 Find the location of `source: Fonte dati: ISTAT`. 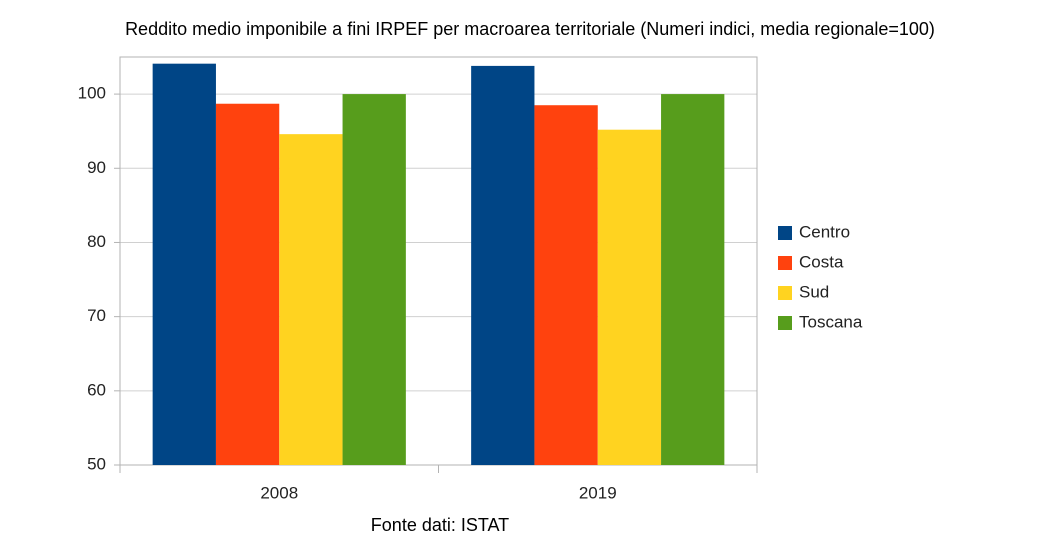

source: Fonte dati: ISTAT is located at coordinates (440, 525).